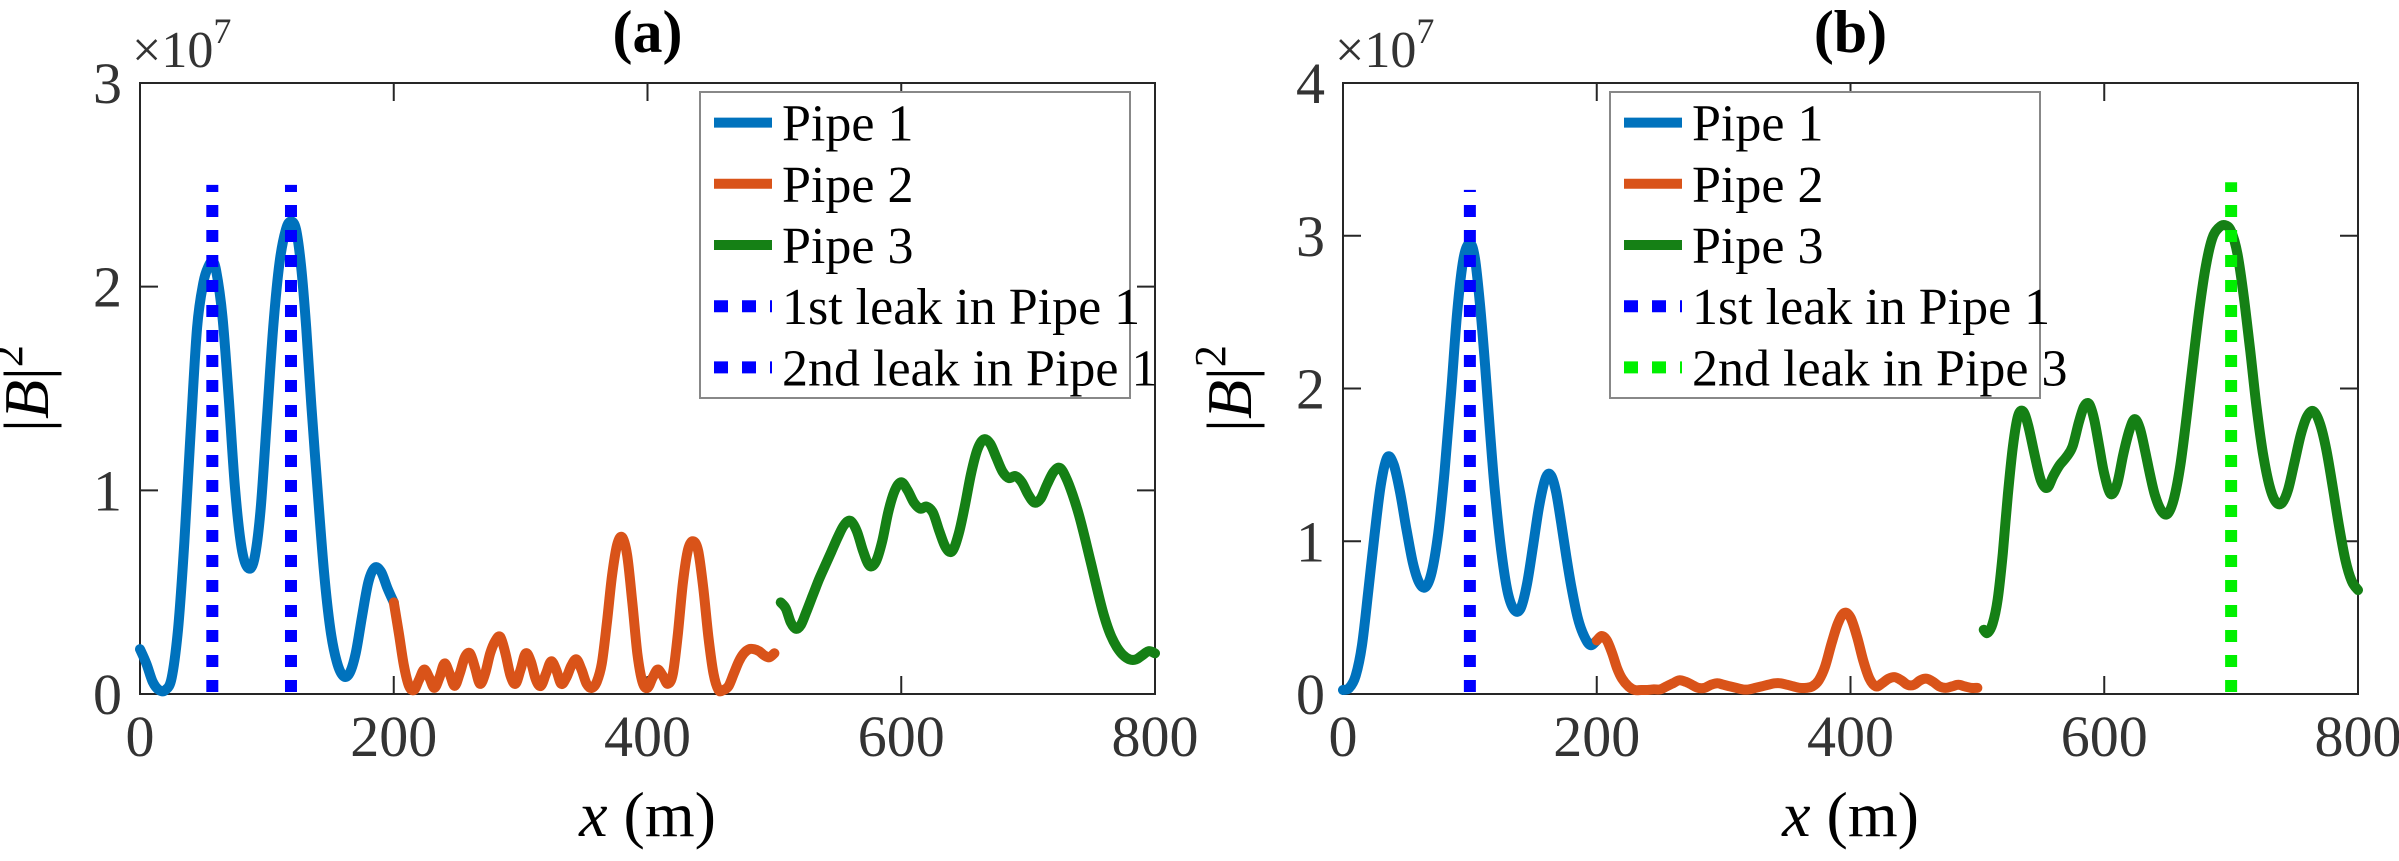 The height and width of the screenshot is (861, 2399). Describe the element at coordinates (648, 32) in the screenshot. I see `panel-title: (a)` at that location.